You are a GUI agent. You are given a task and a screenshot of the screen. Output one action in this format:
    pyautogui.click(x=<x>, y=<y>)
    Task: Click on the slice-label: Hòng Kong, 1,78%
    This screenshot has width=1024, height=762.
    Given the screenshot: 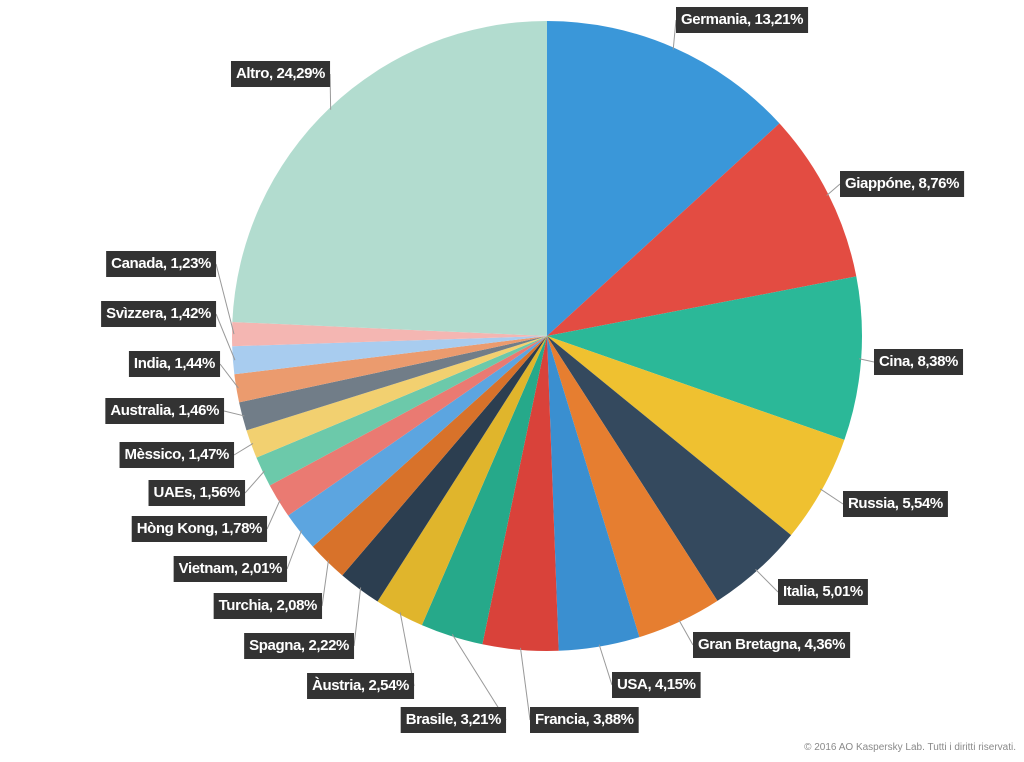 What is the action you would take?
    pyautogui.click(x=199, y=528)
    